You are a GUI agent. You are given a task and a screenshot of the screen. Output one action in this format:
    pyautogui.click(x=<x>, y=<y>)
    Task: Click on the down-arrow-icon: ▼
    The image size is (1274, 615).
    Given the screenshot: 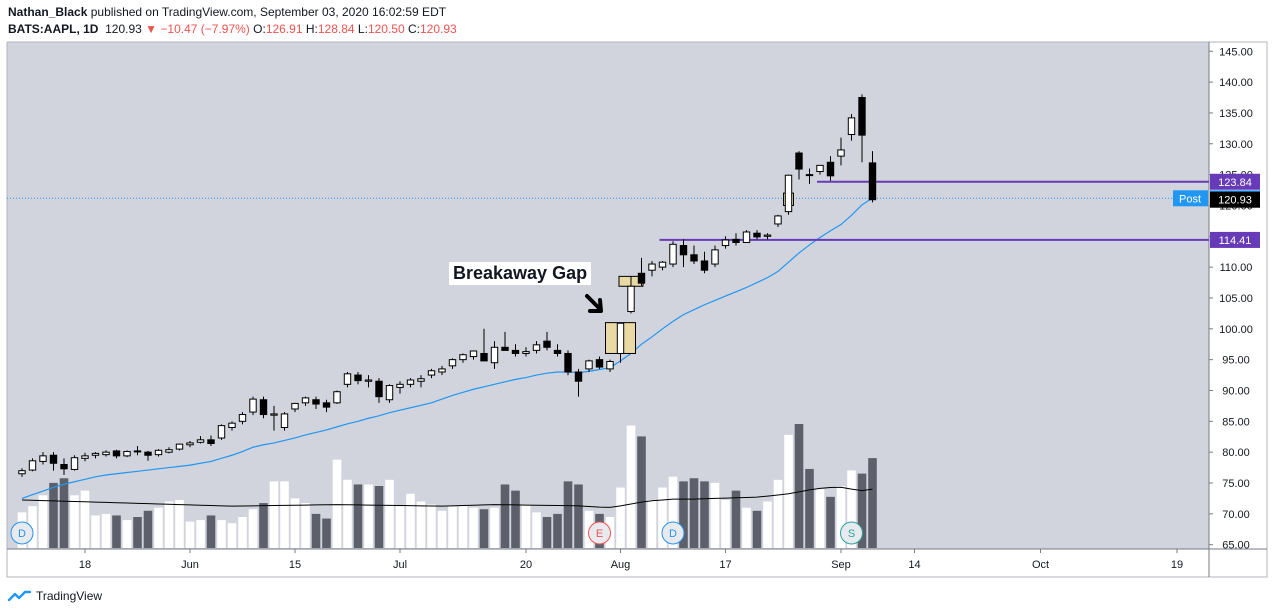 What is the action you would take?
    pyautogui.click(x=151, y=29)
    